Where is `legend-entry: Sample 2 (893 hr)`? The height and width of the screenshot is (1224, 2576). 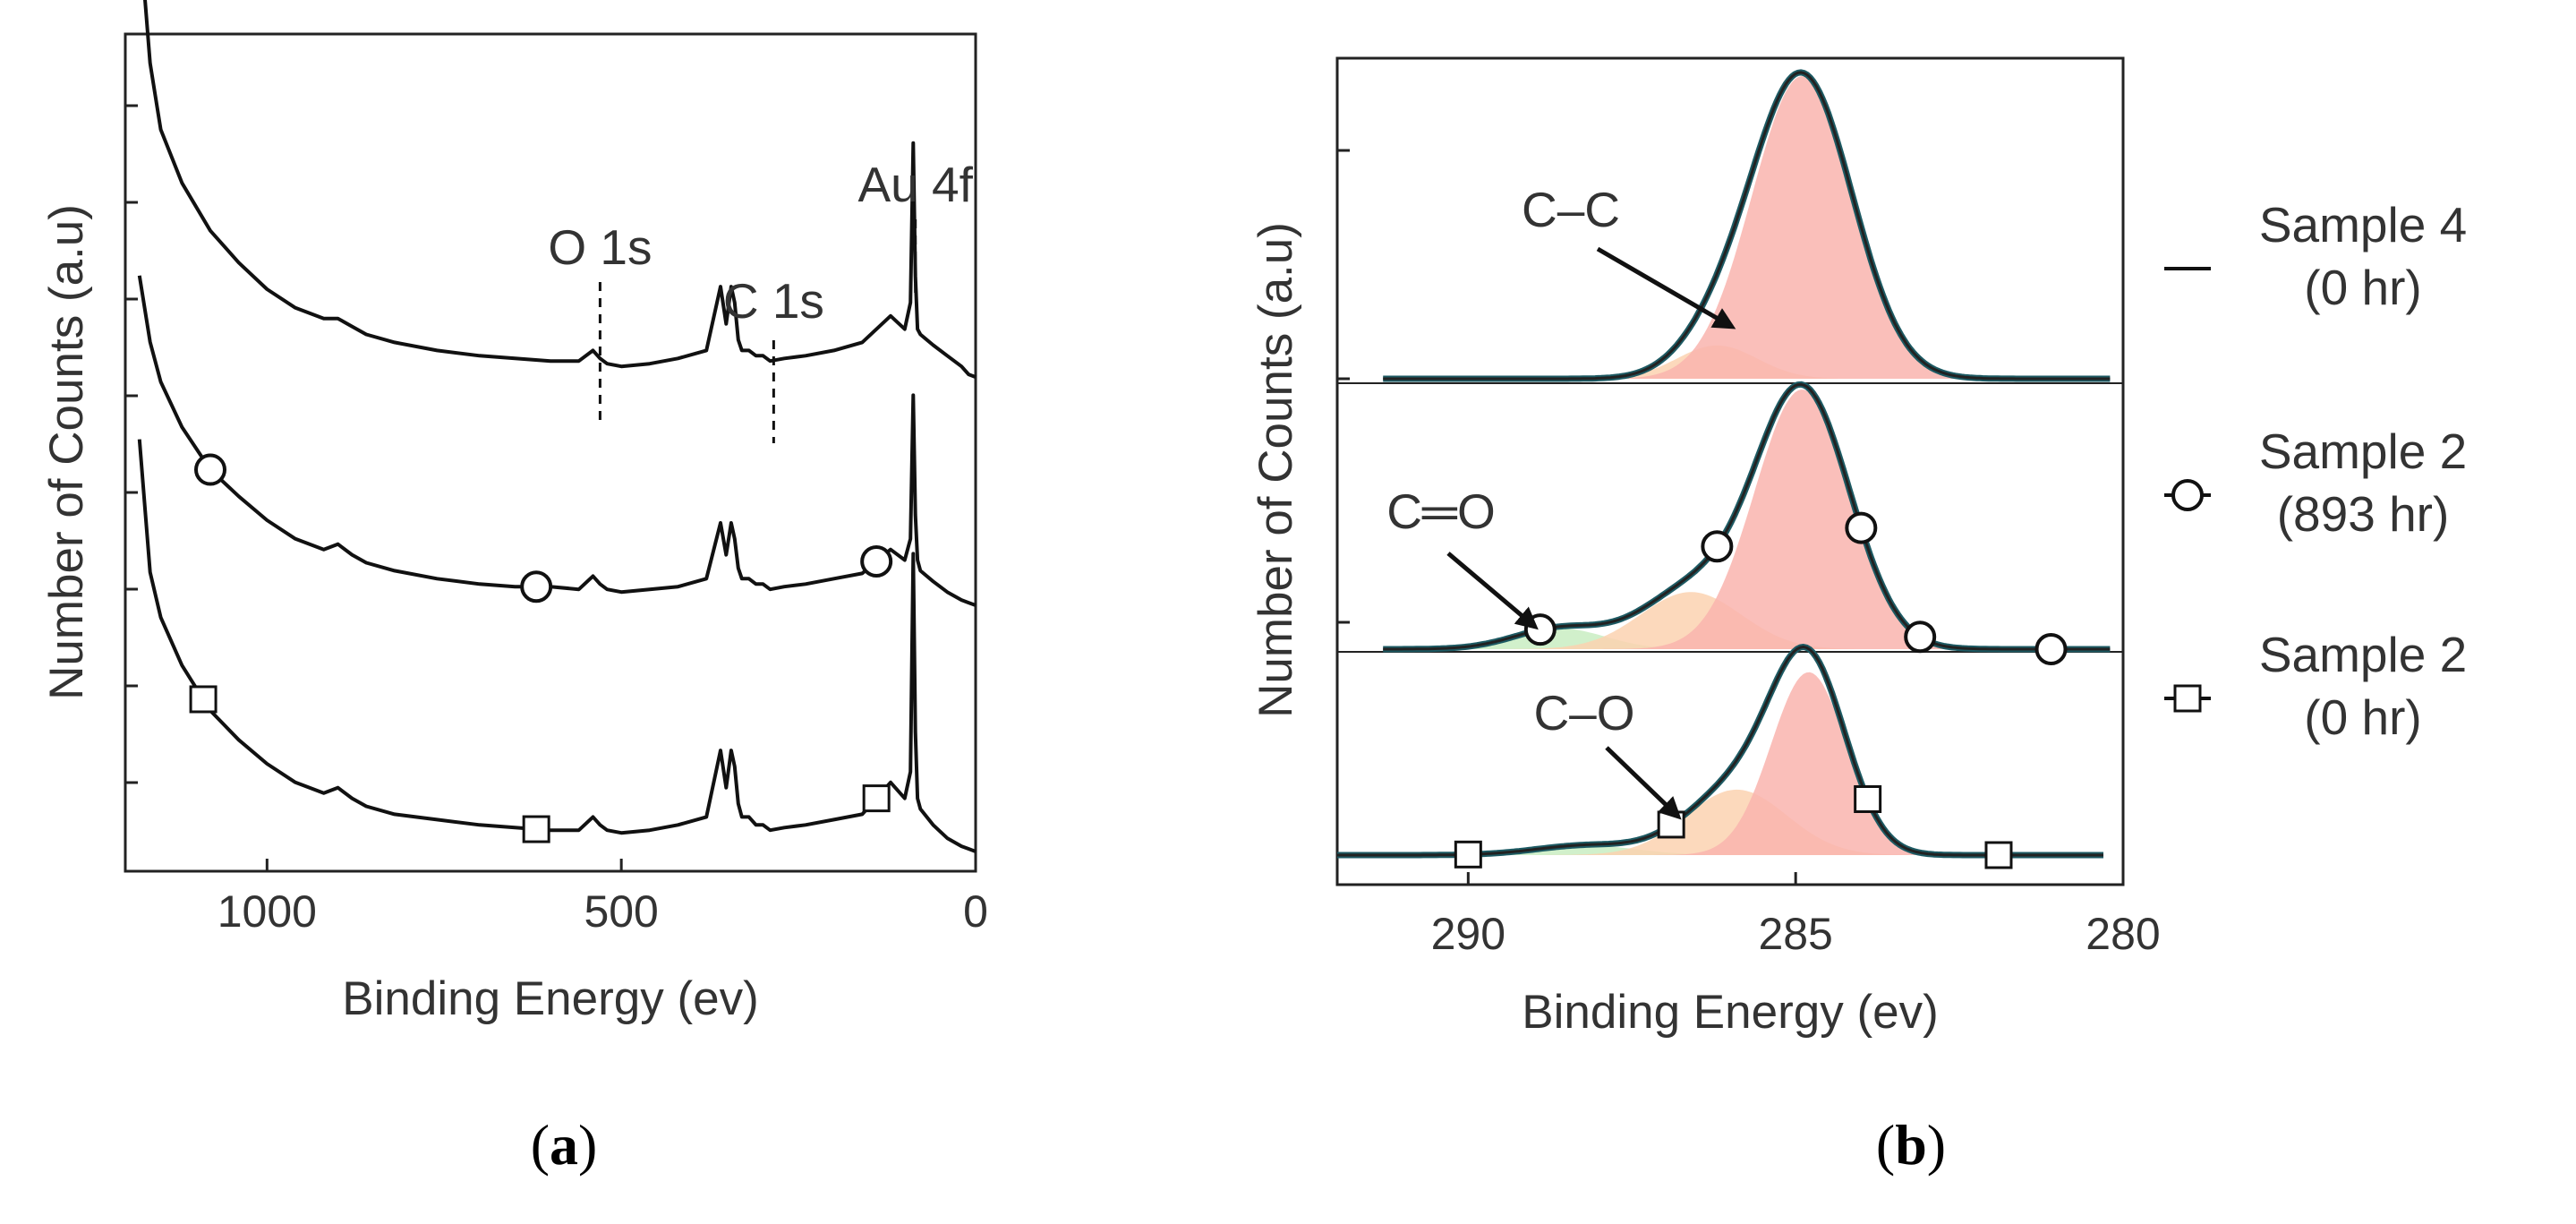
legend-entry: Sample 2 (893 hr) is located at coordinates (2315, 483).